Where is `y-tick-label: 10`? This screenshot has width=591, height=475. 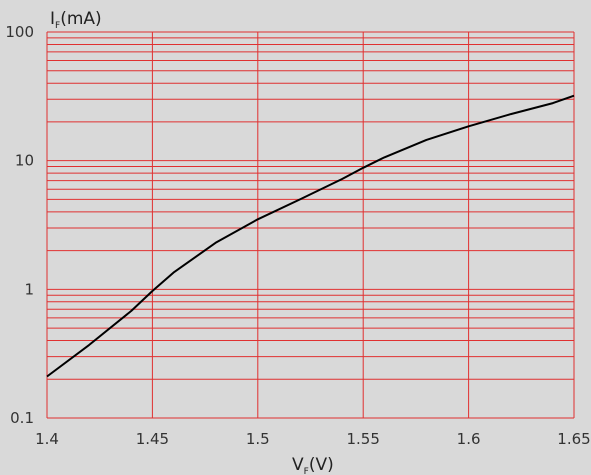
y-tick-label: 10 is located at coordinates (24, 161).